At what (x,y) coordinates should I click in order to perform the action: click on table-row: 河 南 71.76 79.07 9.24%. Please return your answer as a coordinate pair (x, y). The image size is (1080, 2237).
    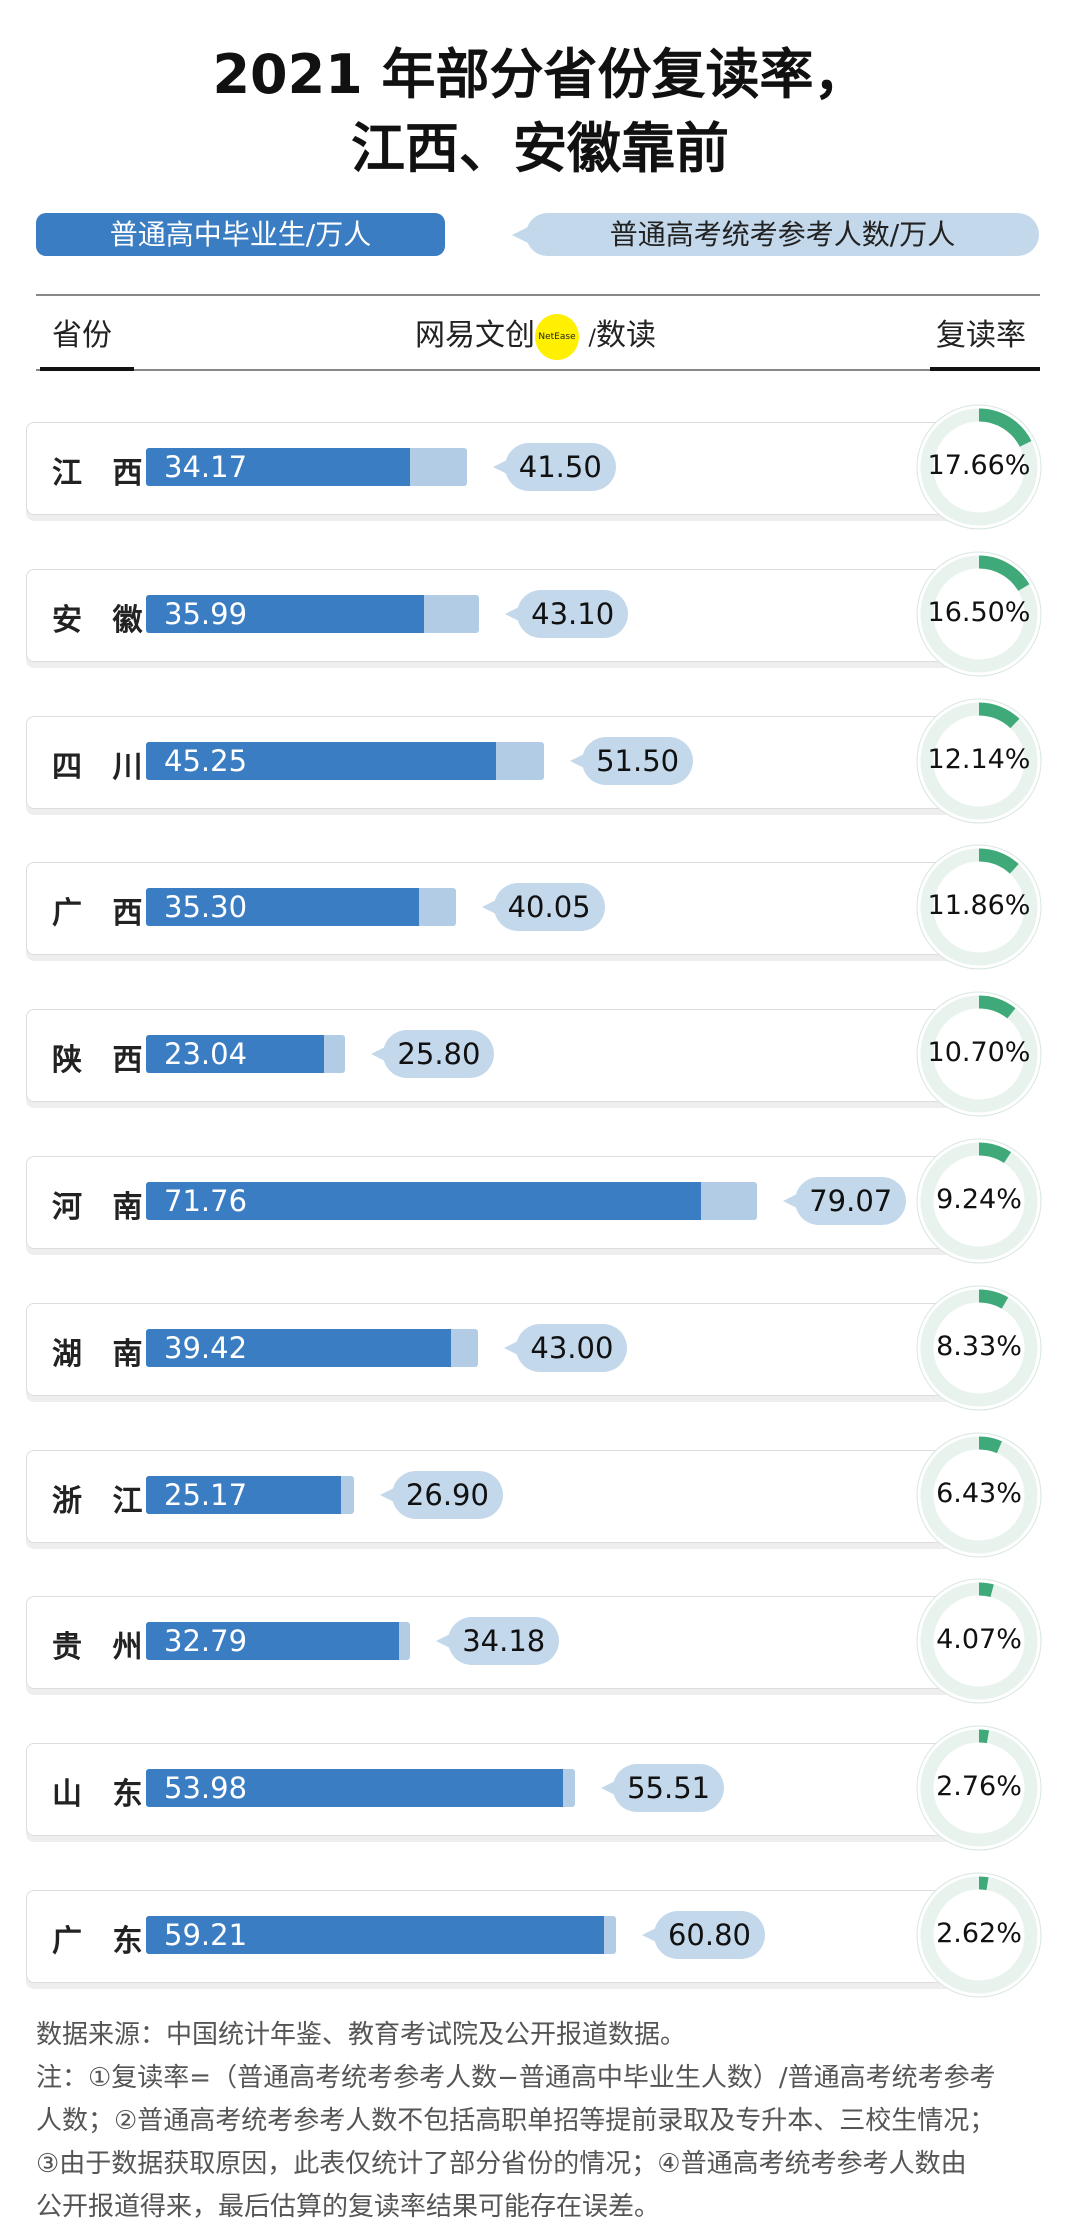
    Looking at the image, I should click on (534, 1201).